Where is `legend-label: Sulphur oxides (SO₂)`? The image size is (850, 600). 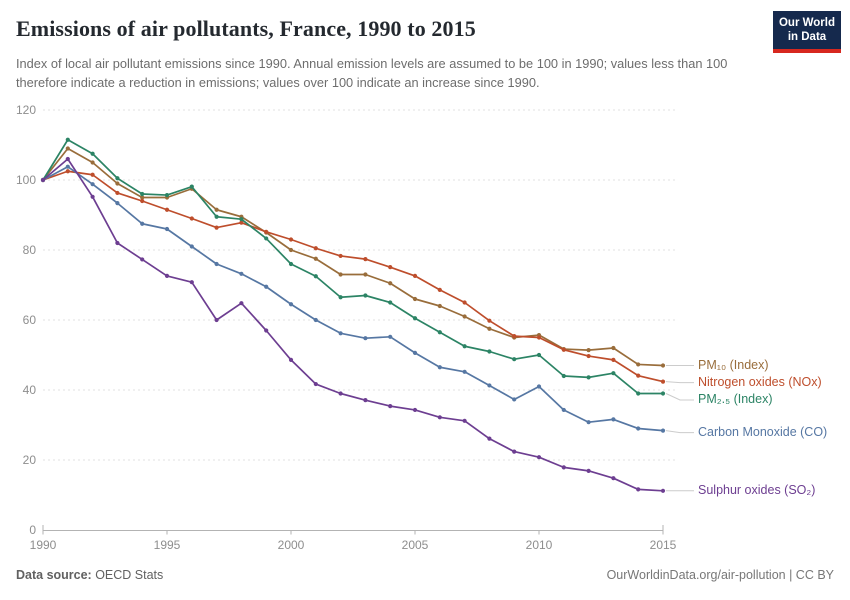
legend-label: Sulphur oxides (SO₂) is located at coordinates (757, 489).